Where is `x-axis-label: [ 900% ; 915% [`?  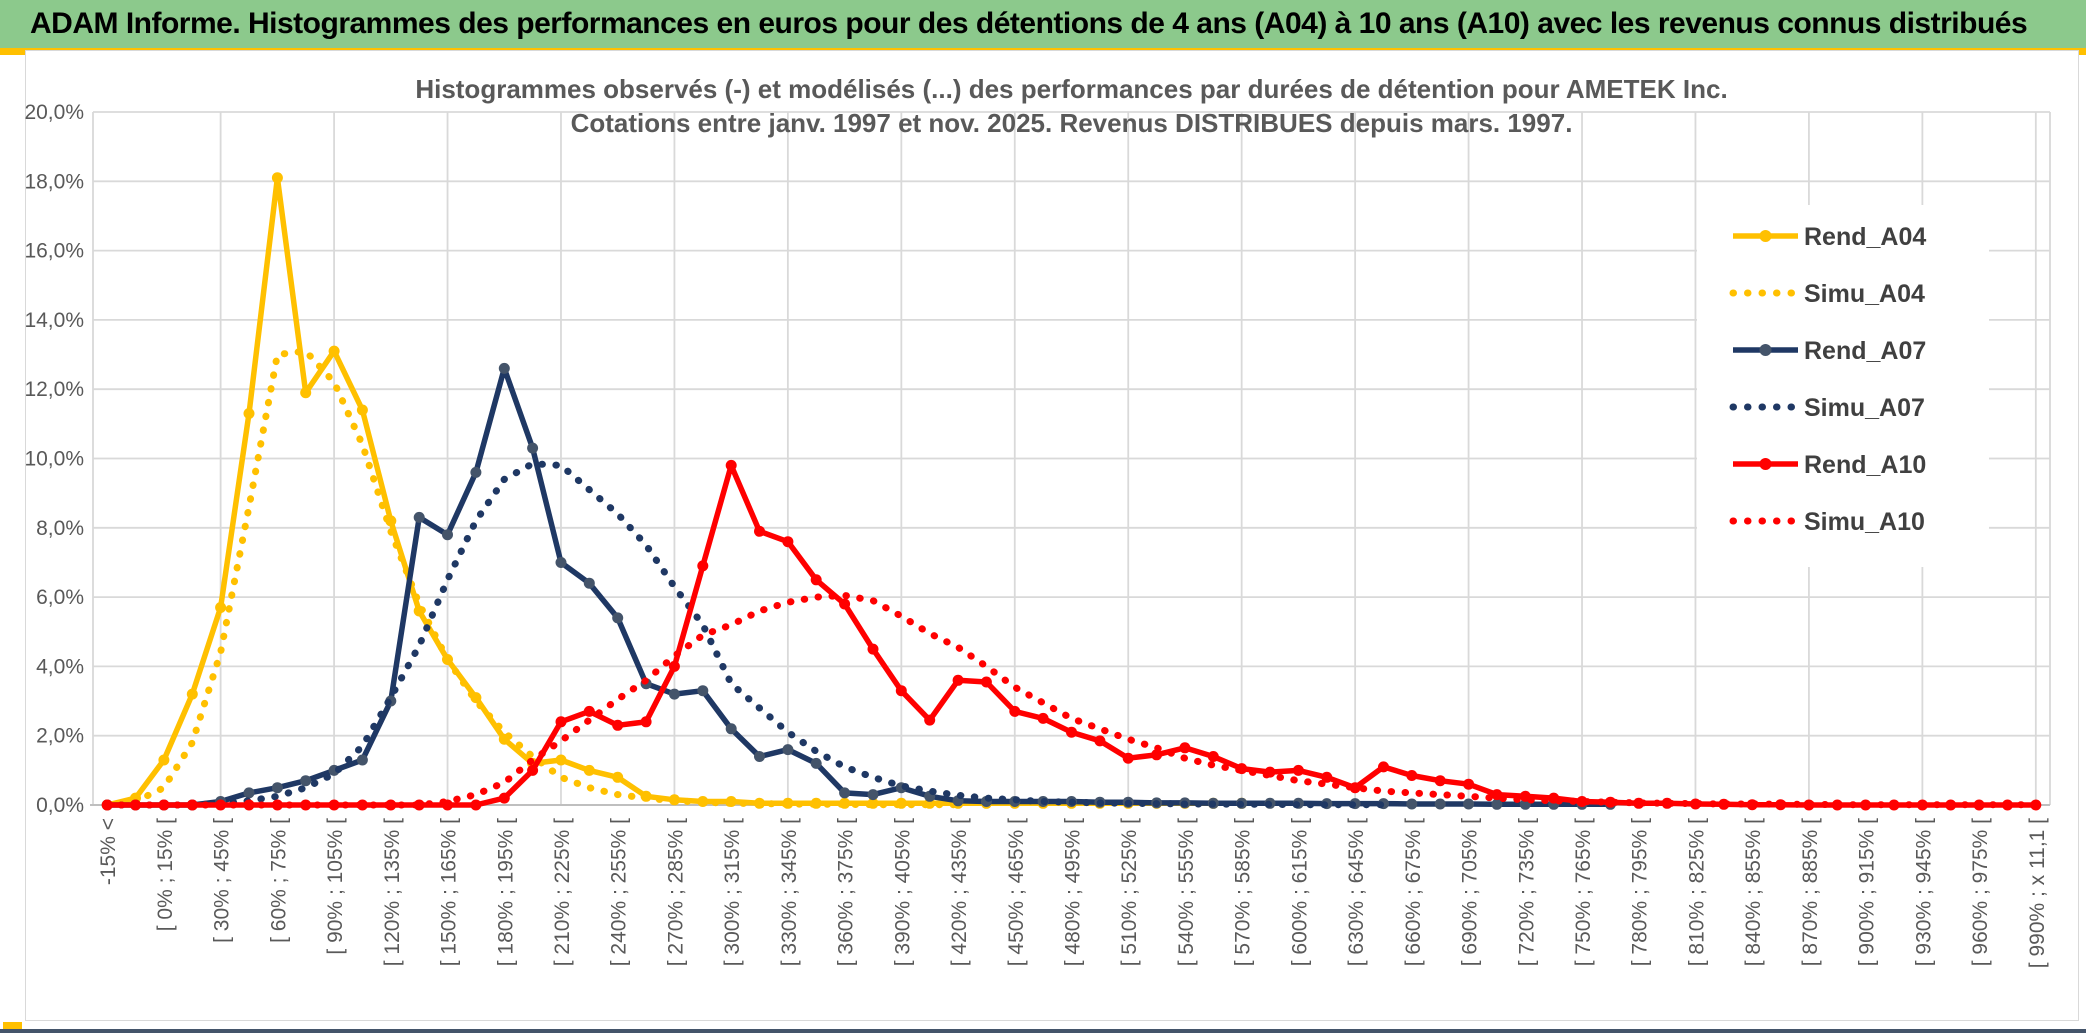
x-axis-label: [ 900% ; 915% [ is located at coordinates (1867, 892).